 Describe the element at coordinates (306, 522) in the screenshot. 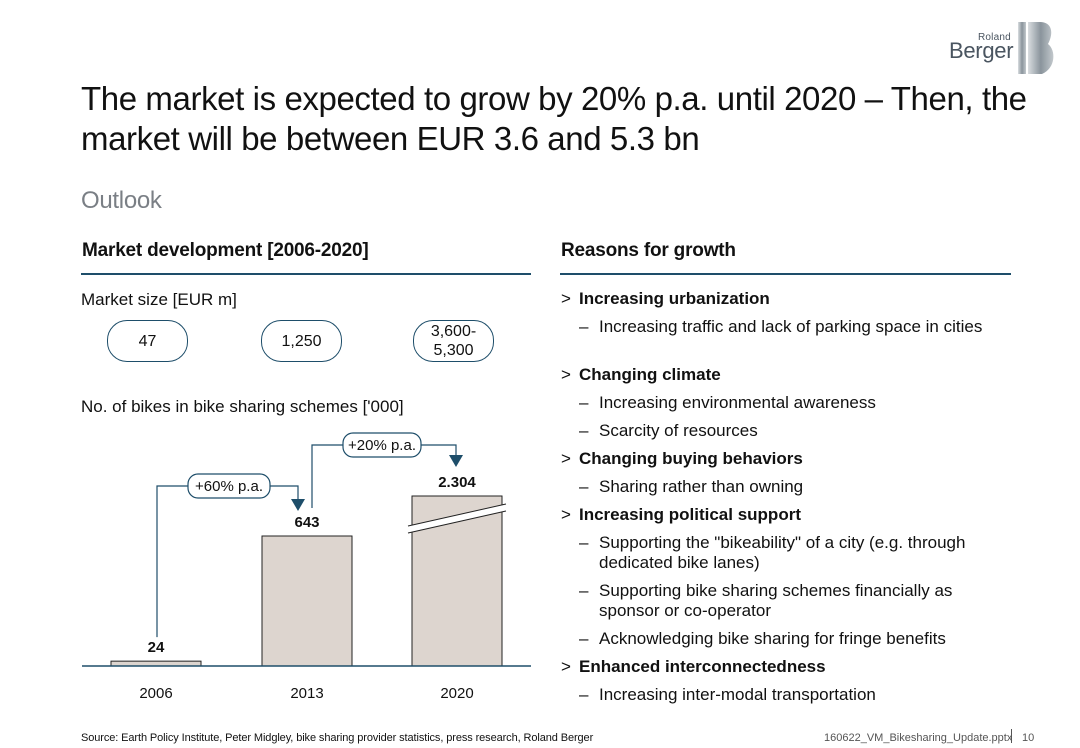

I see `bar-value-label: 643` at that location.